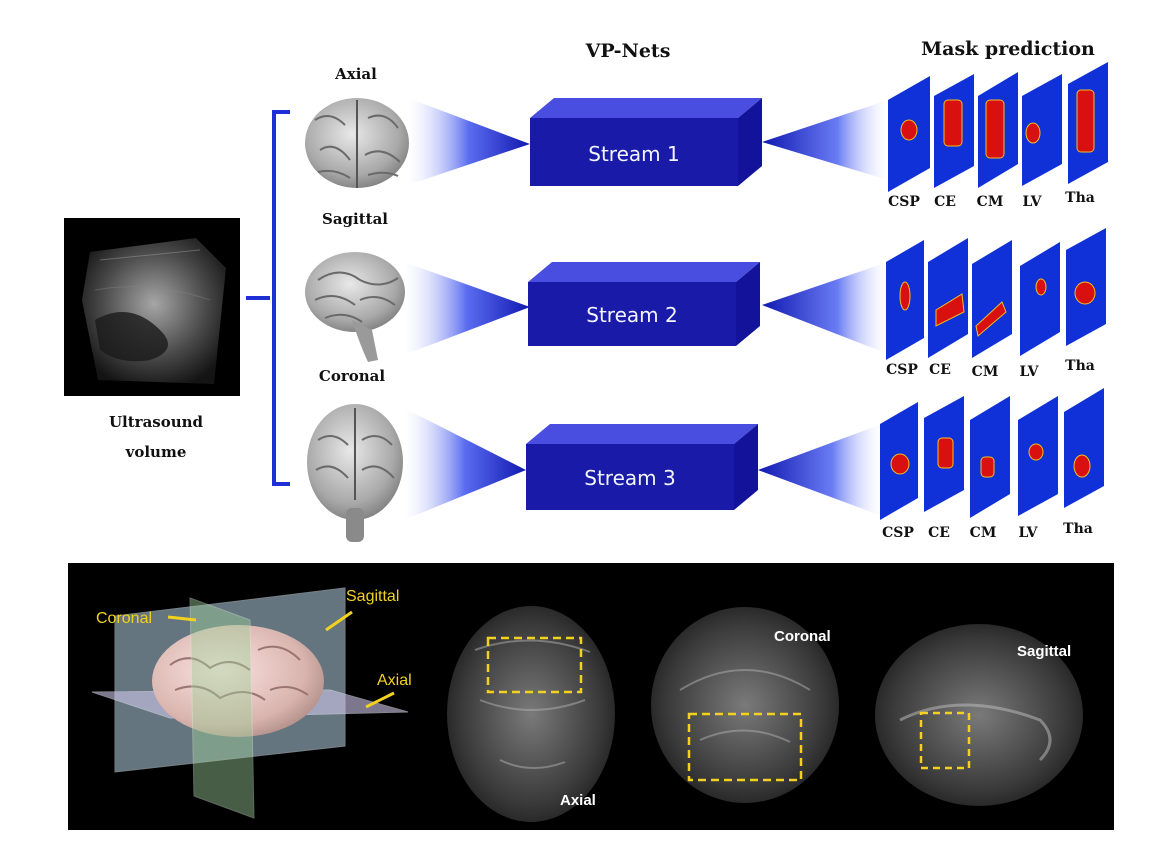  What do you see at coordinates (124, 618) in the screenshot?
I see `plane-label-coronal: Coronal` at bounding box center [124, 618].